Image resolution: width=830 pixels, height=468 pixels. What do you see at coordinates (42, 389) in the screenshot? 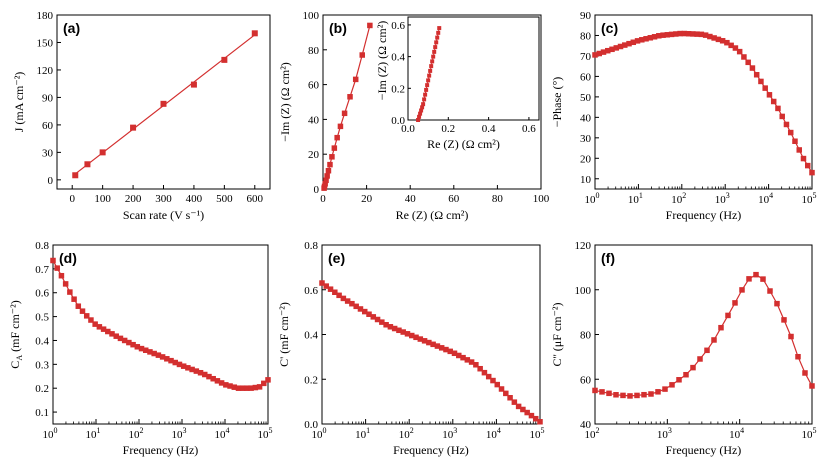
I see `y-tick-label: 0.2` at bounding box center [42, 389].